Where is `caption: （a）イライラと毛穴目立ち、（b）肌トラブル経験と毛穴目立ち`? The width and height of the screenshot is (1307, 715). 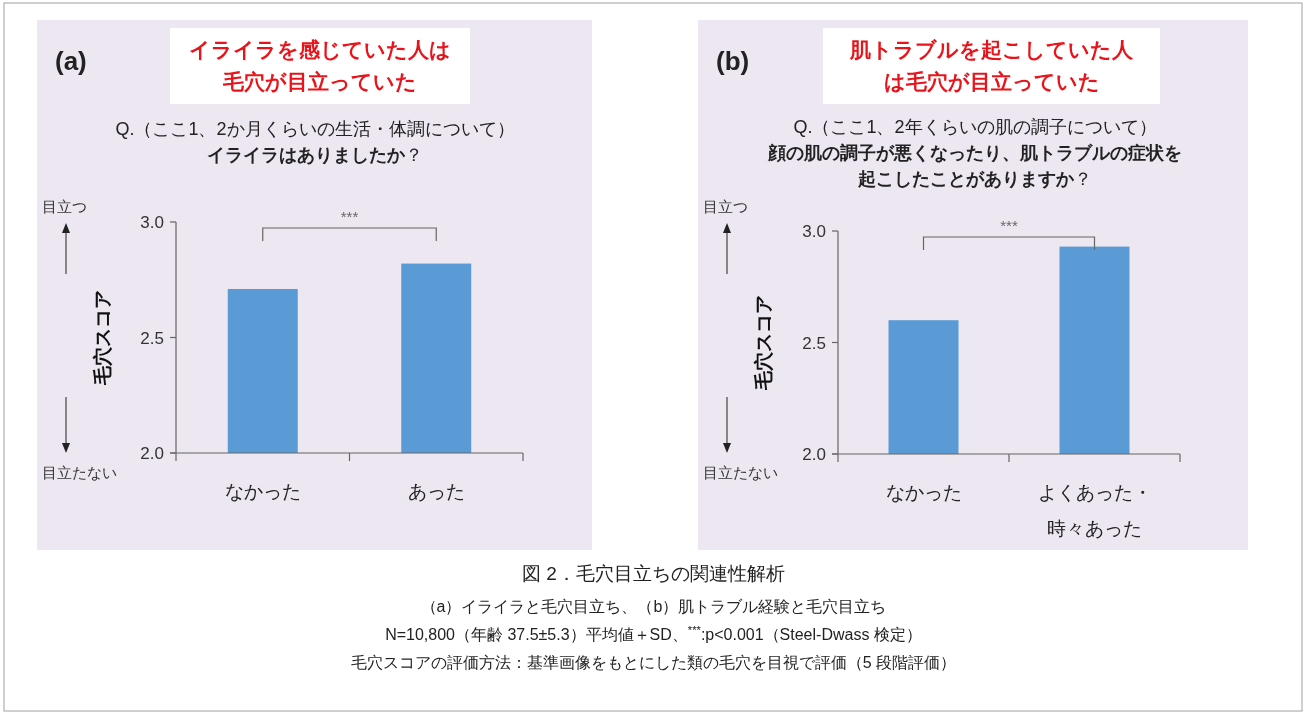
caption: （a）イライラと毛穴目立ち、（b）肌トラブル経験と毛穴目立ち is located at coordinates (653, 606).